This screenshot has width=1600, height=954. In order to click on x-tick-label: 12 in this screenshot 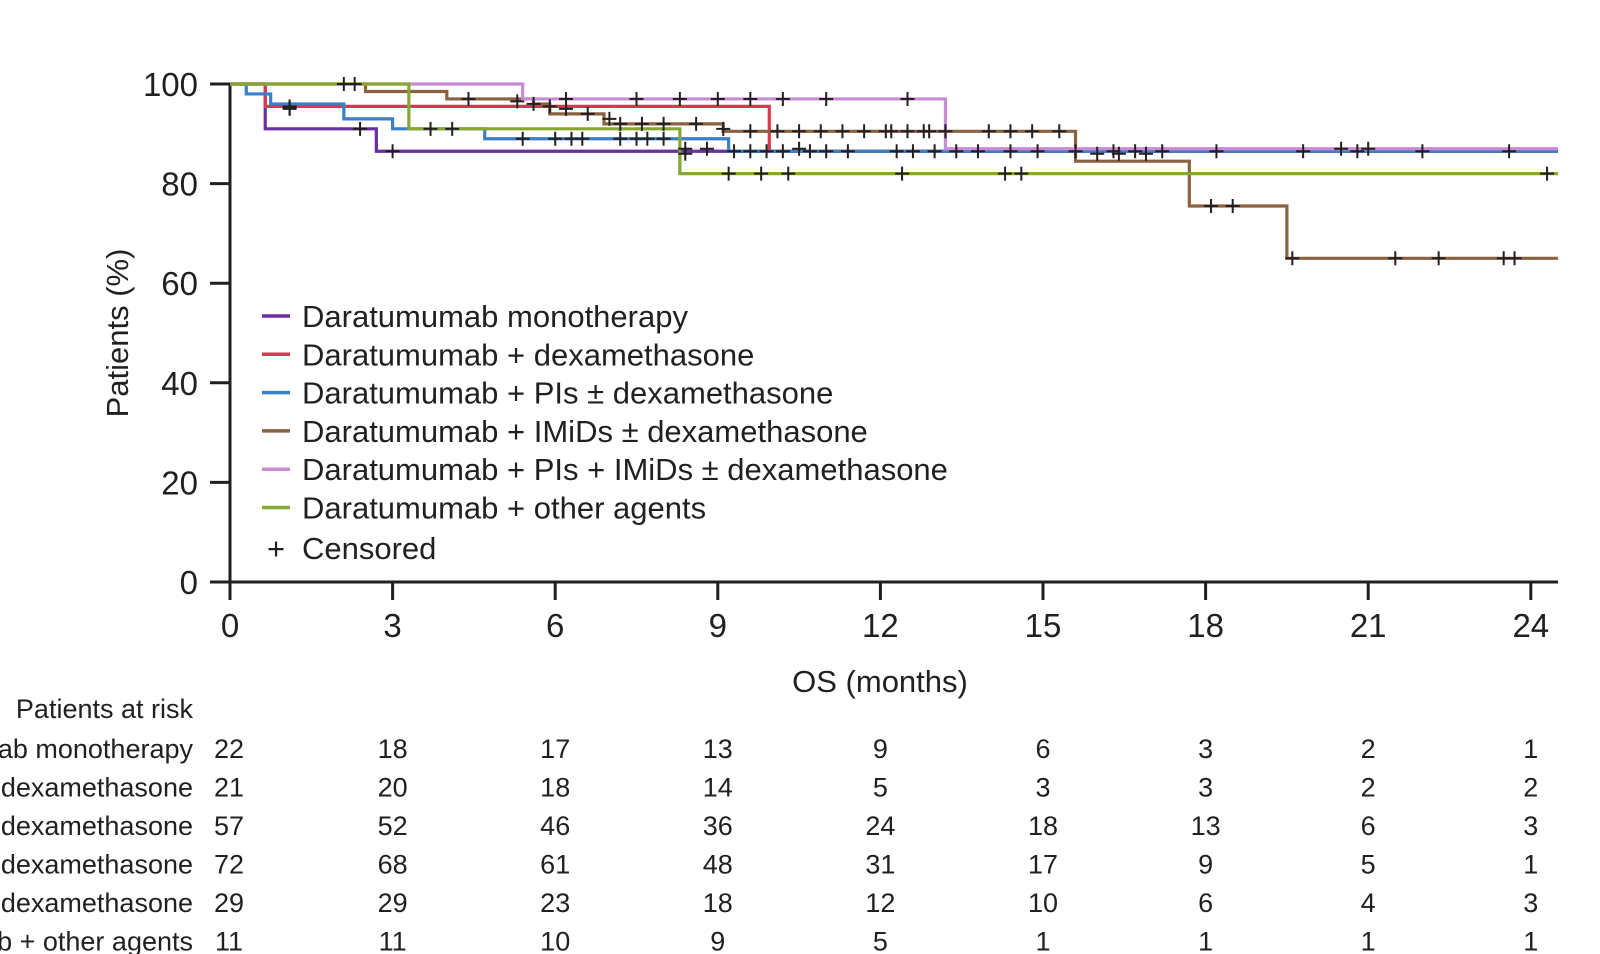, I will do `click(880, 625)`.